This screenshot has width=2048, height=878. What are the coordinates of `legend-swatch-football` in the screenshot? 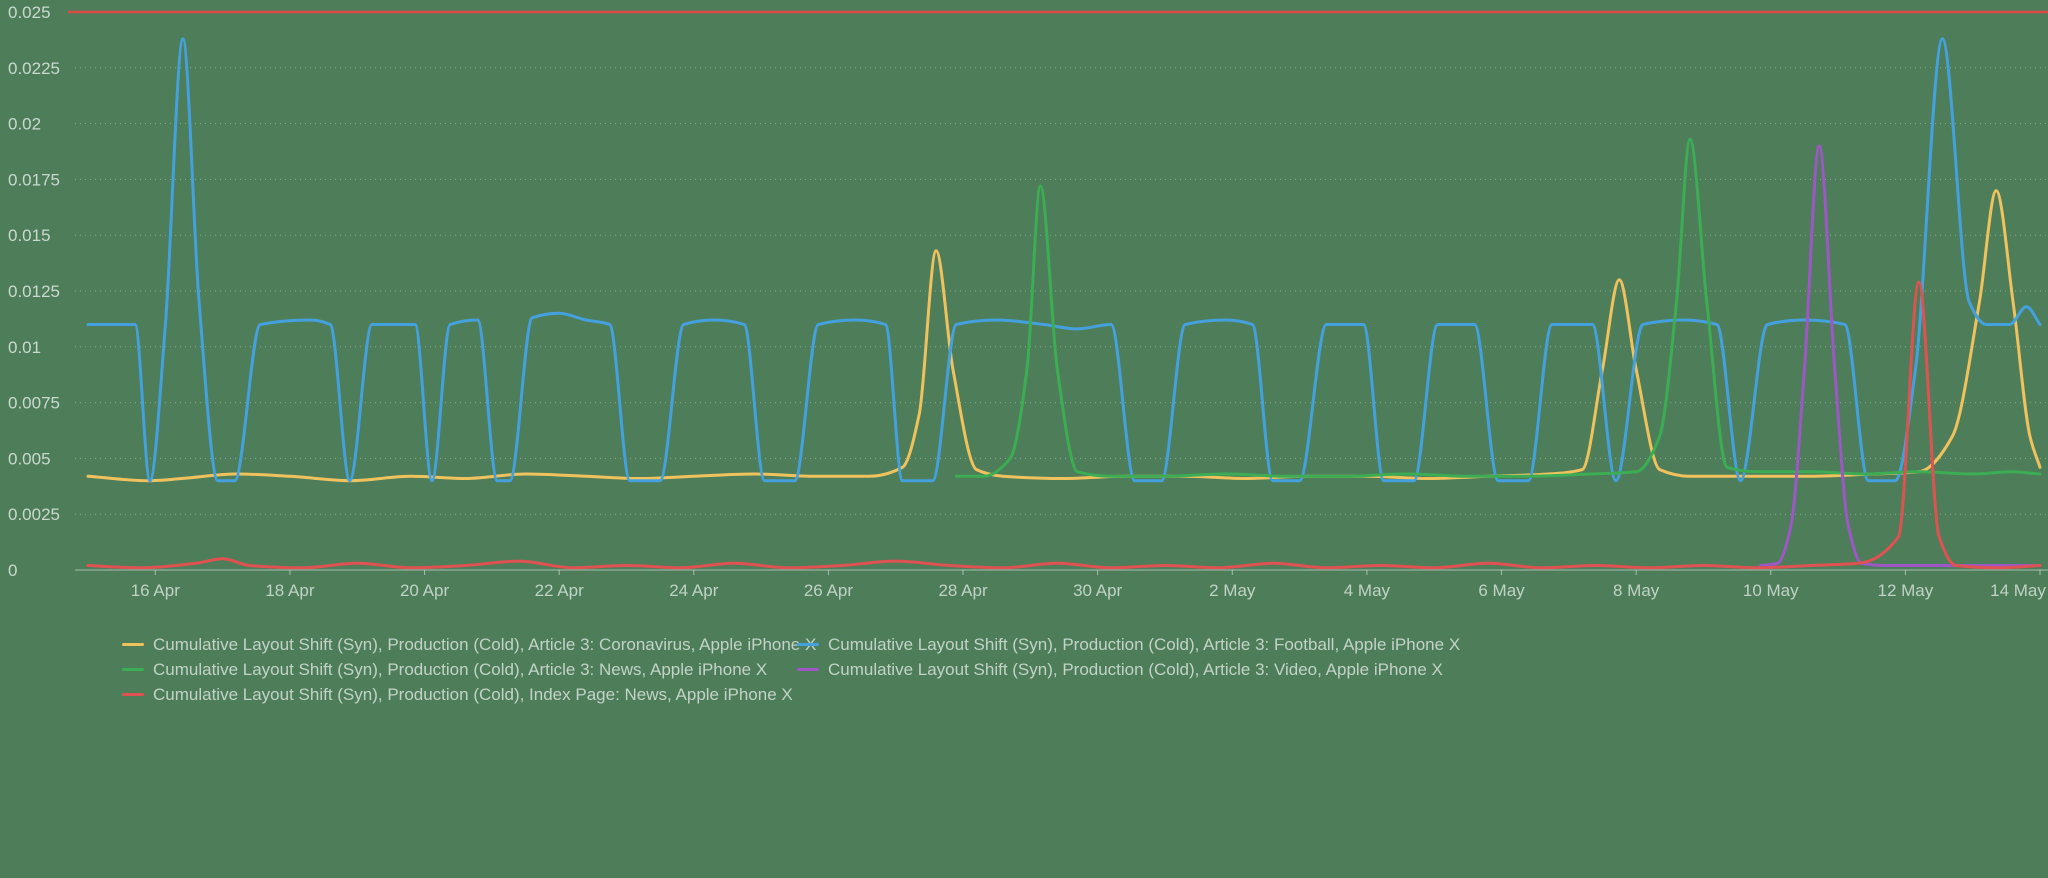 It's located at (808, 644).